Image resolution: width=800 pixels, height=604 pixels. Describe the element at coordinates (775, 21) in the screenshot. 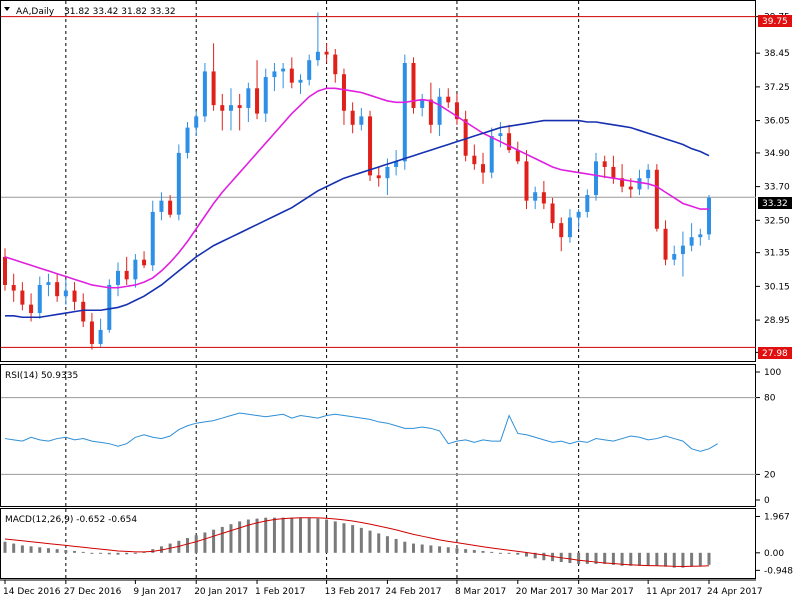

I see `high-level-label-bg` at that location.